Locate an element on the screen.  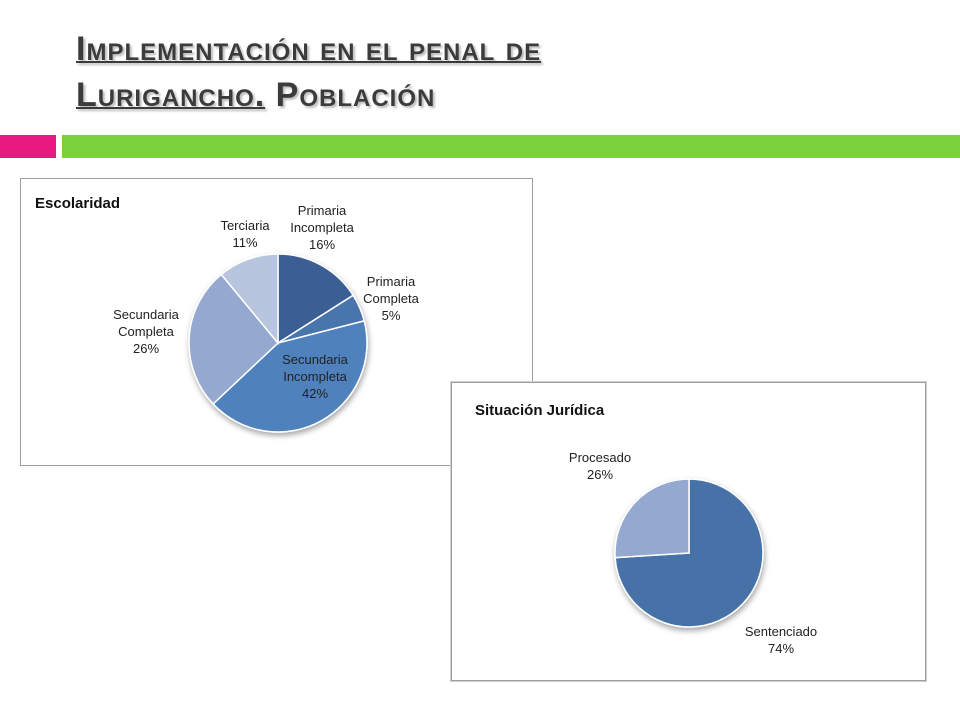
pie-label-line: Terciaria is located at coordinates (245, 225).